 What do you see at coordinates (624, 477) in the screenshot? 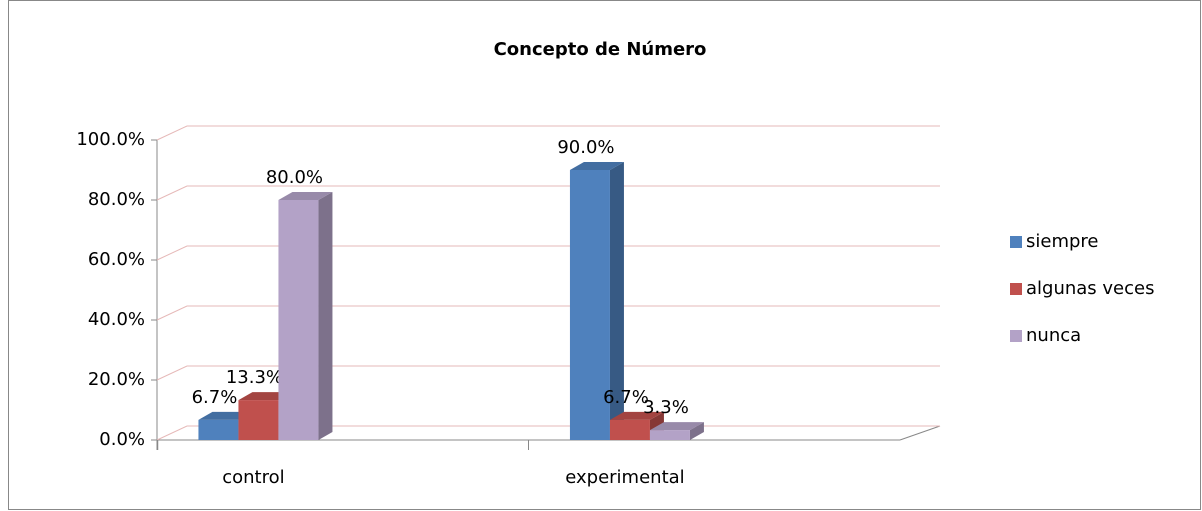
I see `x-tick-label: experimental` at bounding box center [624, 477].